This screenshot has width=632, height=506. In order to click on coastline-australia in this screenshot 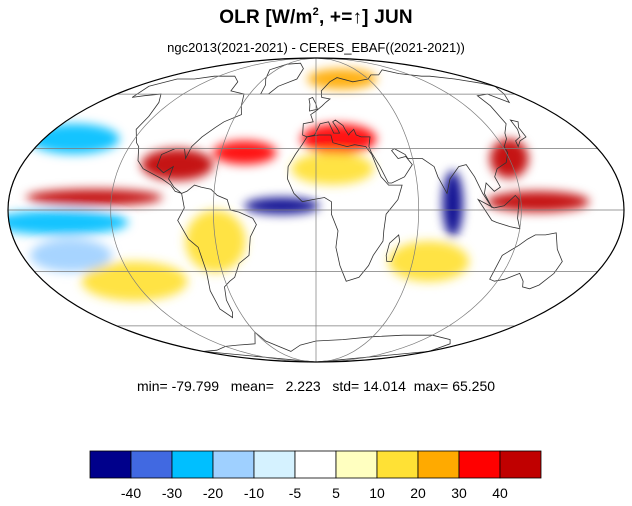, I will do `click(526, 261)`.